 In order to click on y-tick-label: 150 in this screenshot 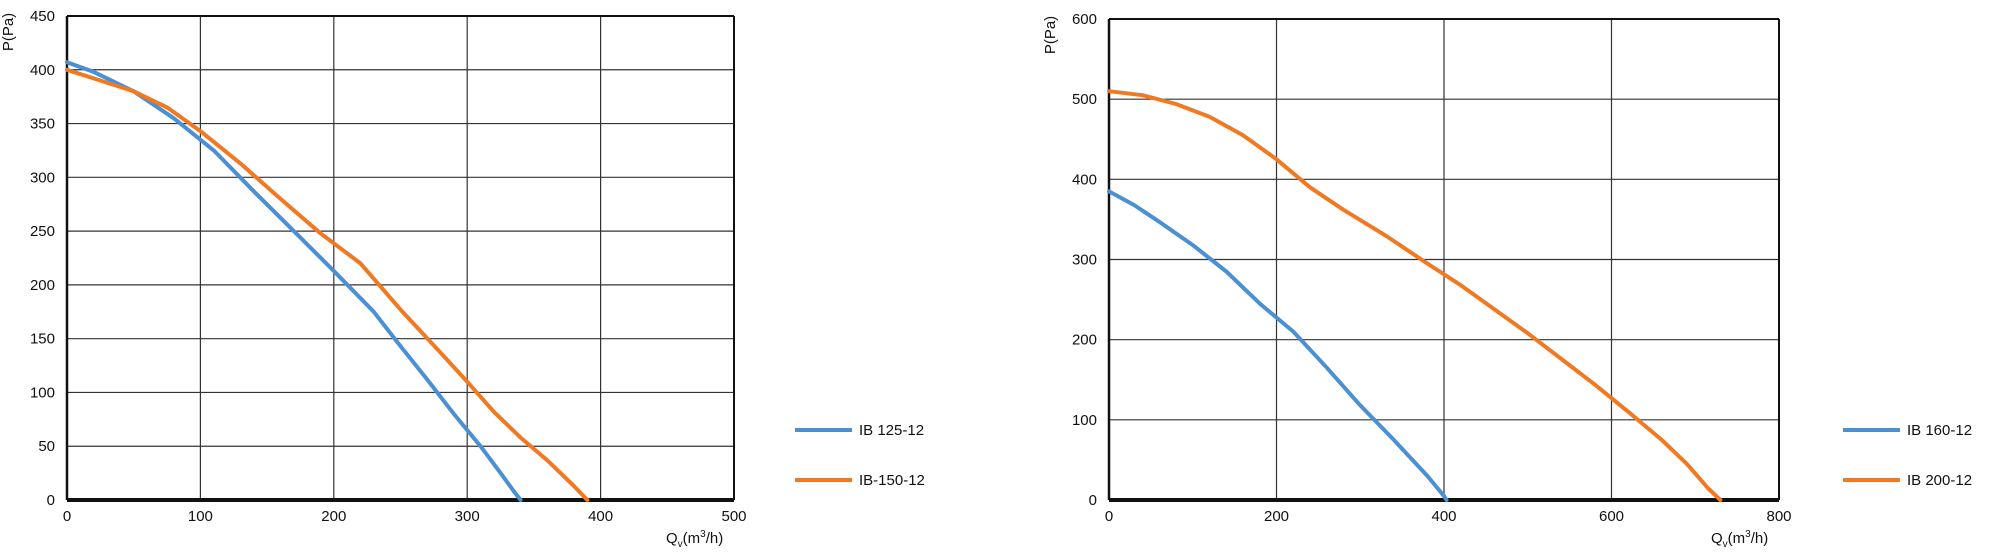, I will do `click(42, 339)`.